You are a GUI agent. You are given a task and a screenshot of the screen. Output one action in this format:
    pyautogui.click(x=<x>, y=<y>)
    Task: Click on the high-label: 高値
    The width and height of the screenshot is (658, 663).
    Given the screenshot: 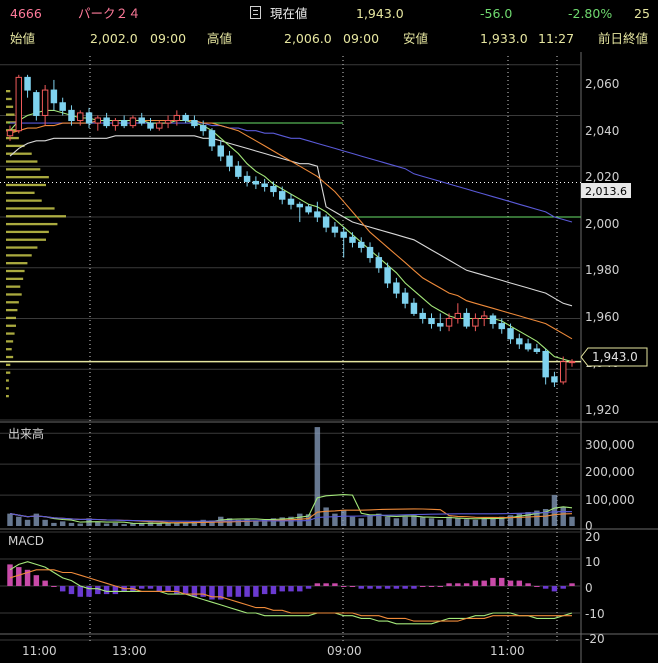 What is the action you would take?
    pyautogui.click(x=220, y=38)
    